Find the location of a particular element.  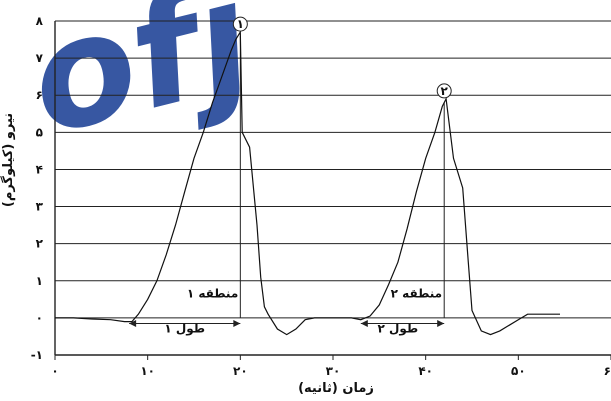

y-tick-label: ۴ is located at coordinates (39, 169).